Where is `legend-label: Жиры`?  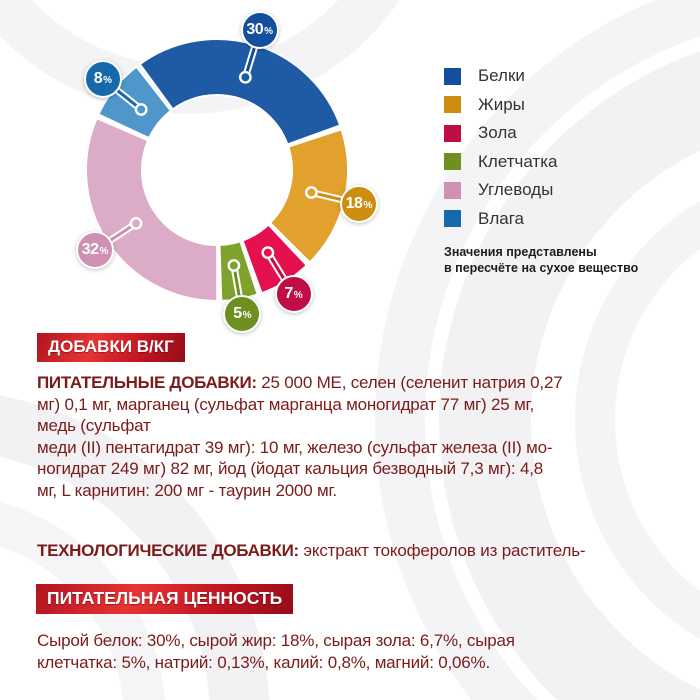
legend-label: Жиры is located at coordinates (501, 104).